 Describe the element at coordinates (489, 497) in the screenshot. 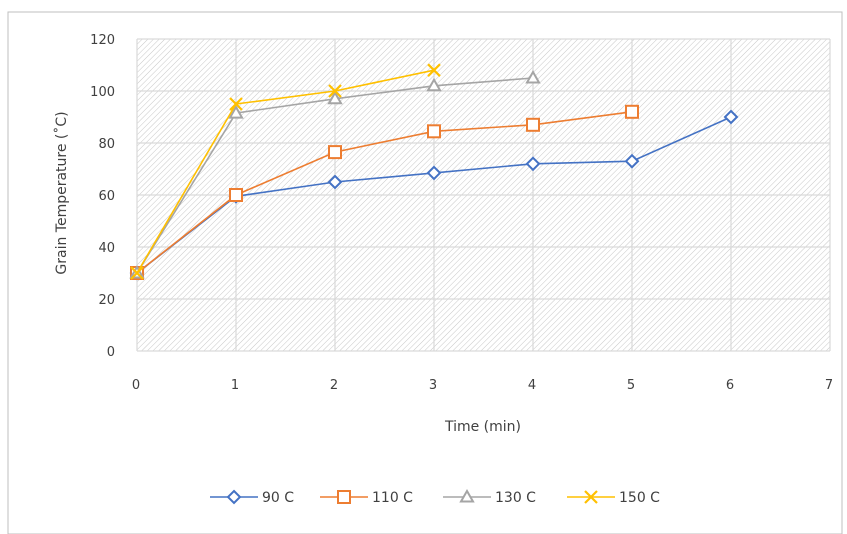

I see `legend-entry: 130 C` at that location.